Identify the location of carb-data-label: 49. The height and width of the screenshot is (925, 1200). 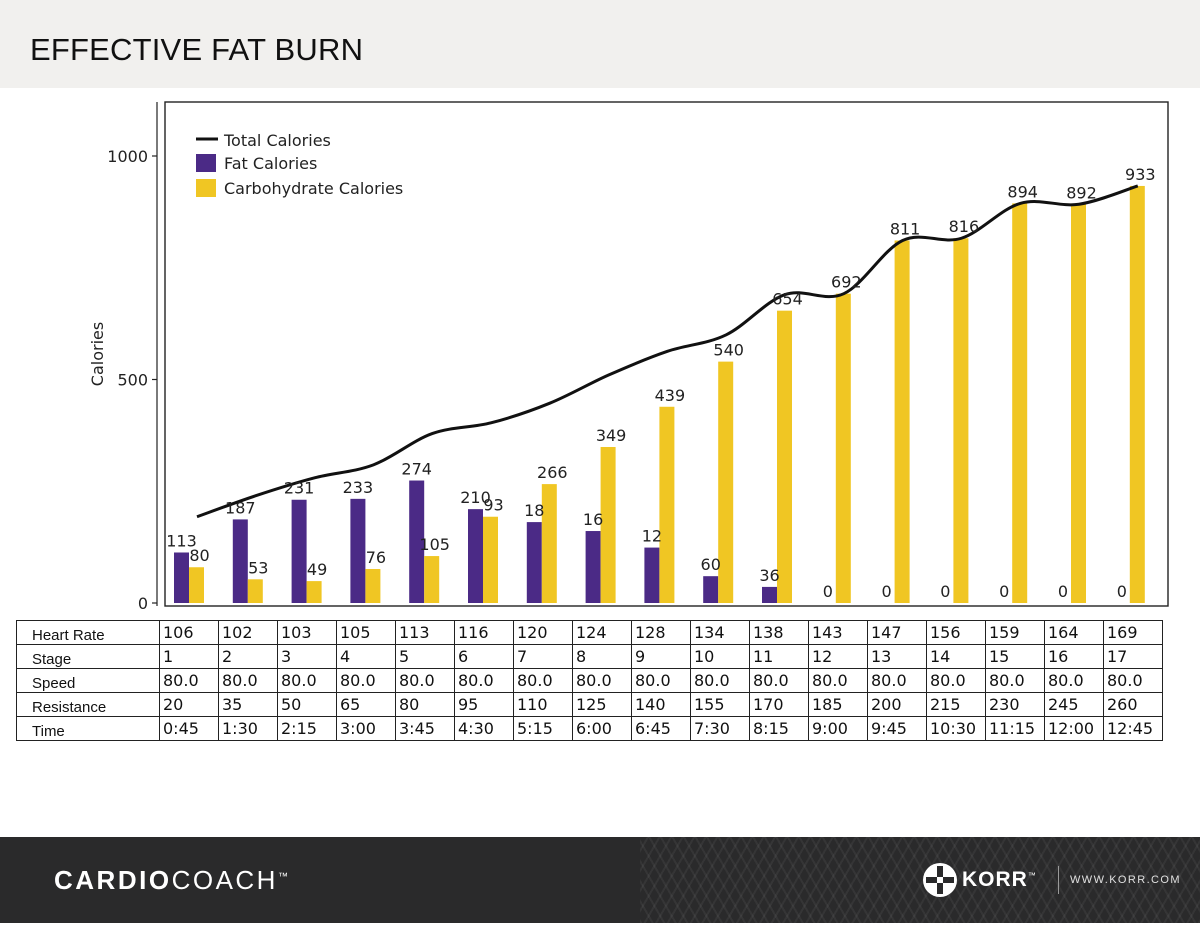
(317, 569).